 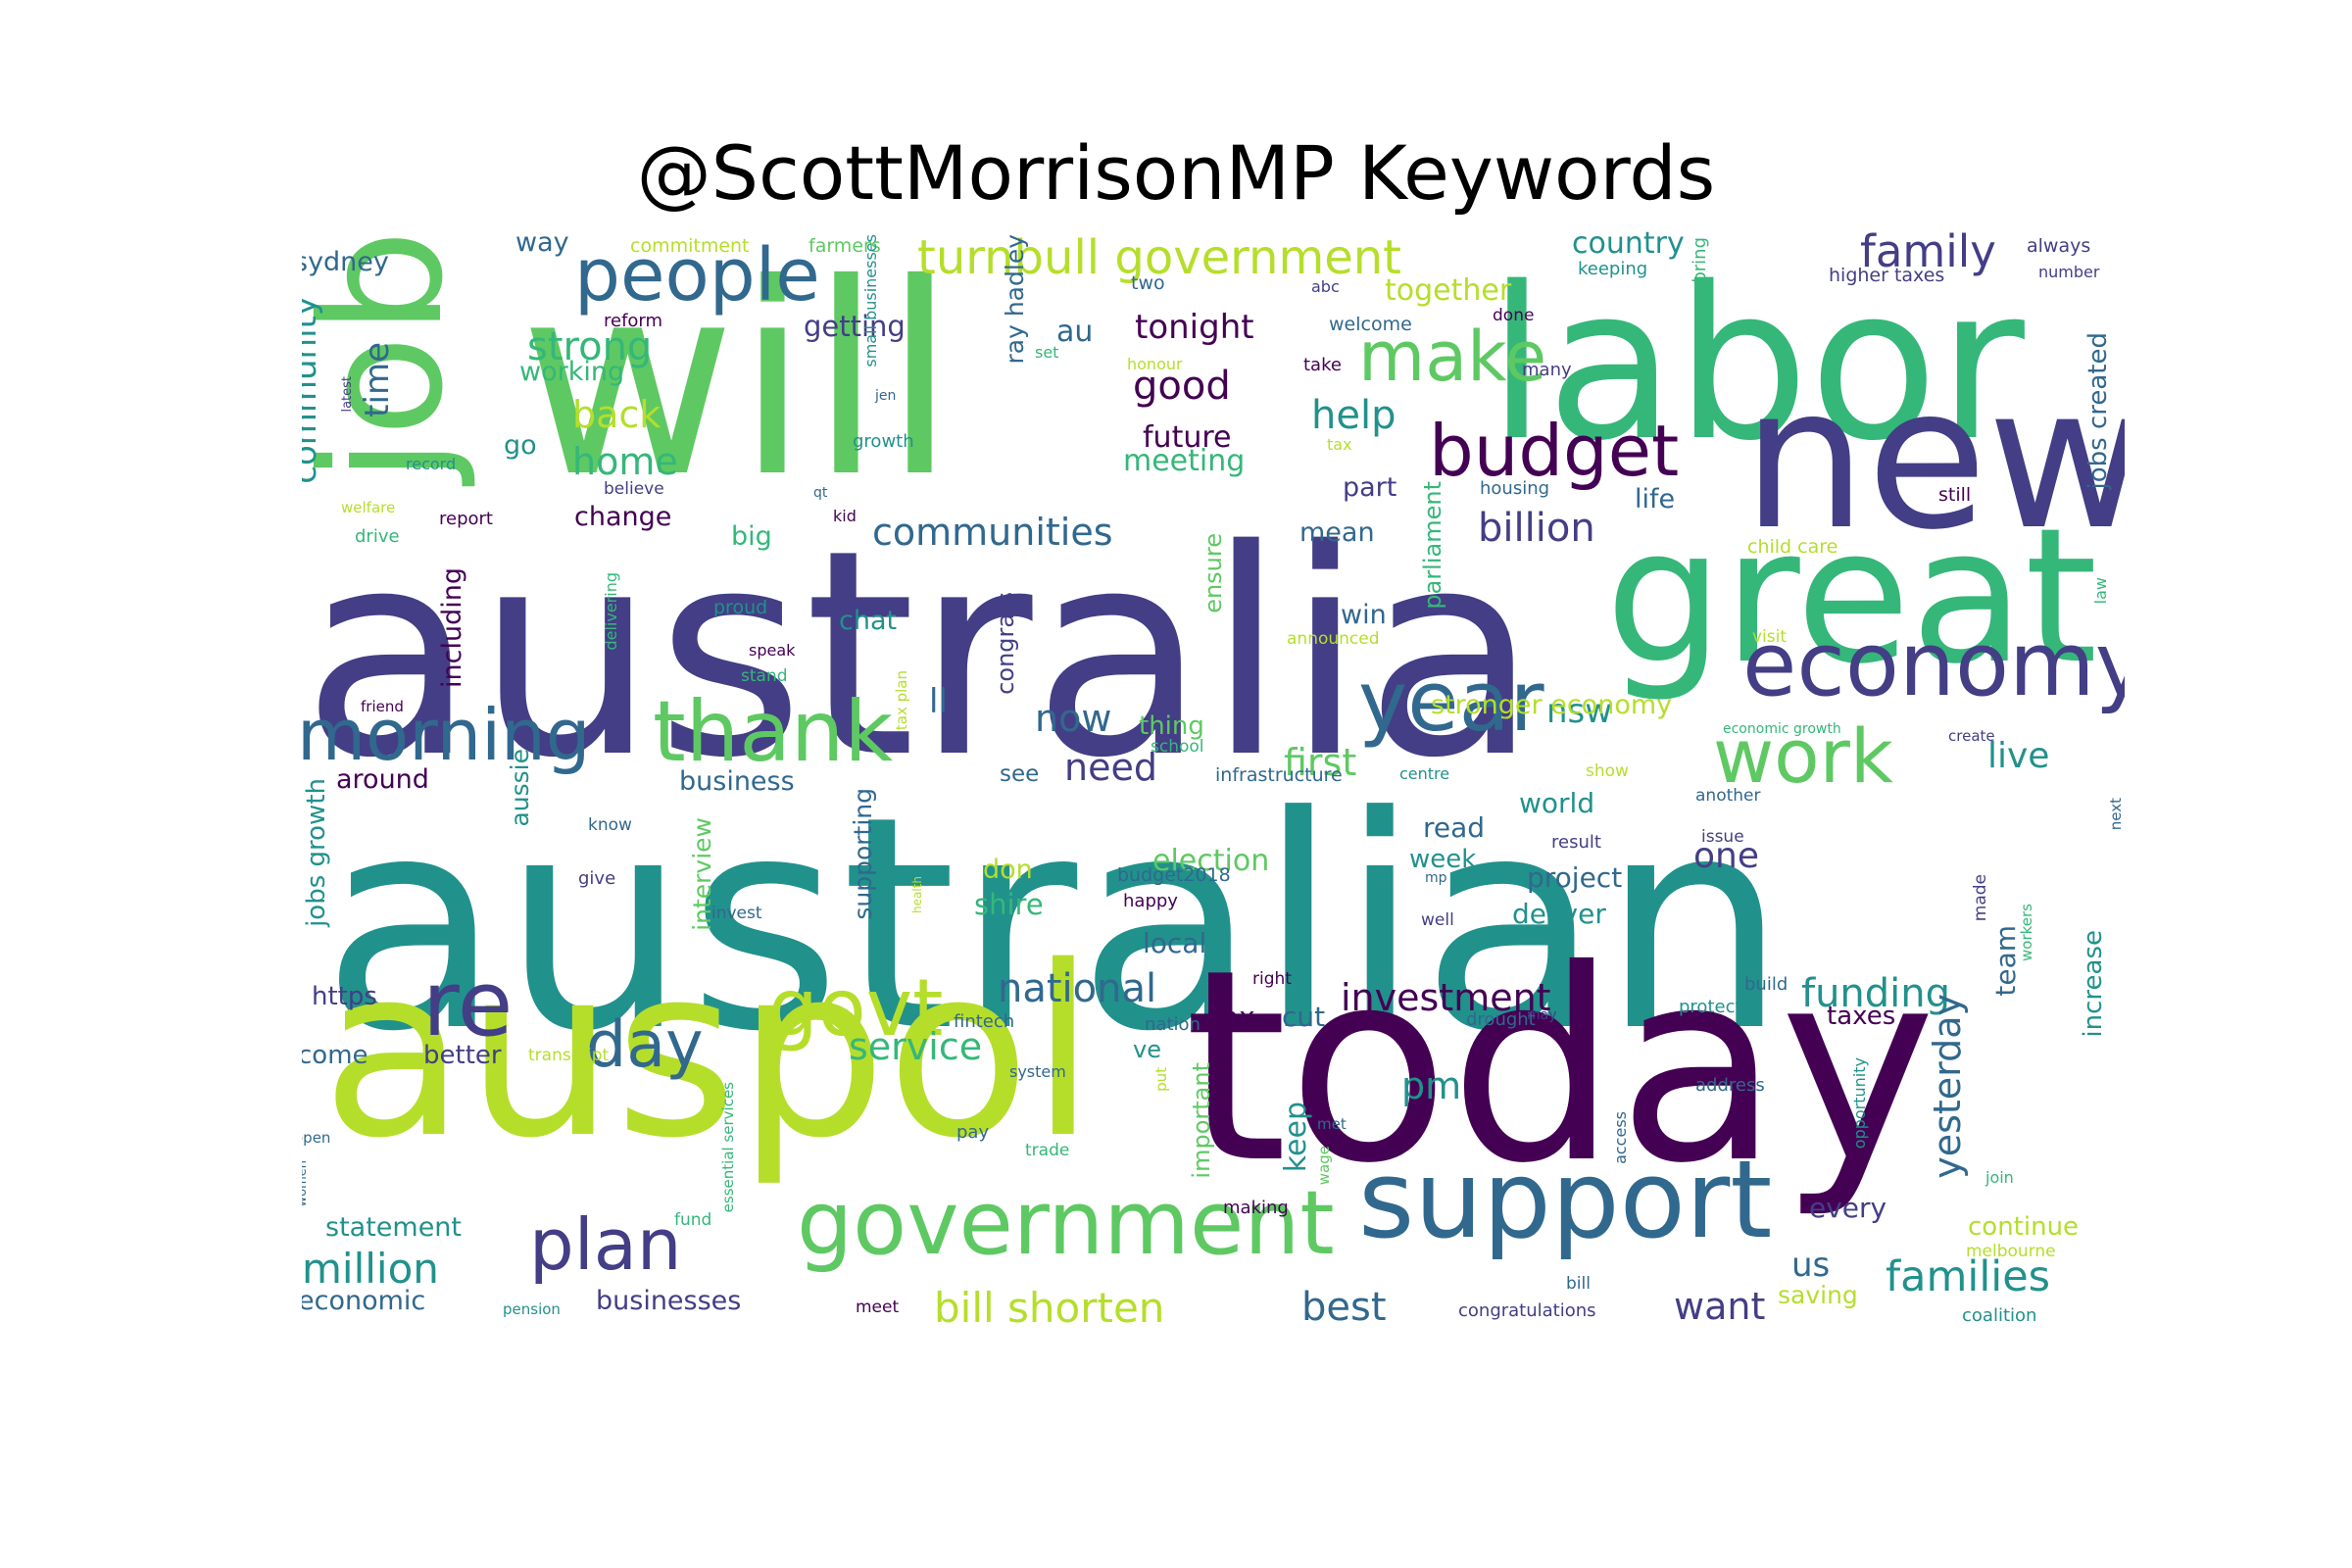 I want to click on word-jen: jen, so click(x=886, y=396).